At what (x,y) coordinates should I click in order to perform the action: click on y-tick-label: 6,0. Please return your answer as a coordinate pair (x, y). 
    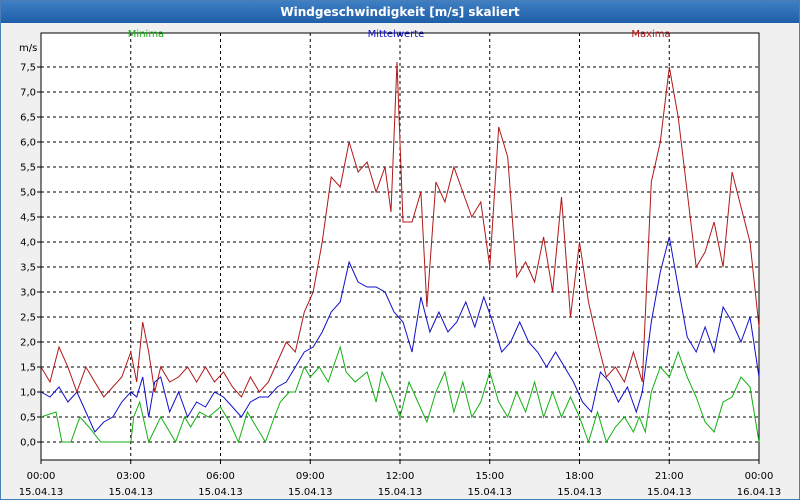
    Looking at the image, I should click on (28, 143).